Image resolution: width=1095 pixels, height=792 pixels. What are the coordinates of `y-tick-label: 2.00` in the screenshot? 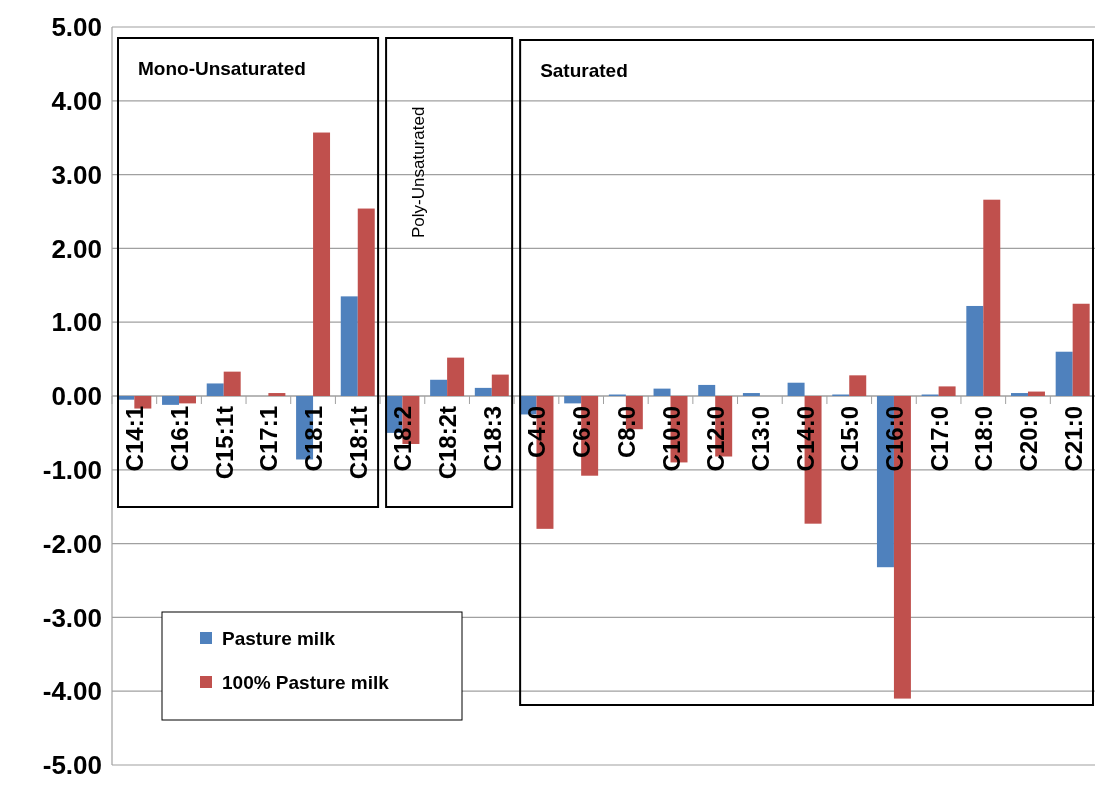 It's located at (76, 248).